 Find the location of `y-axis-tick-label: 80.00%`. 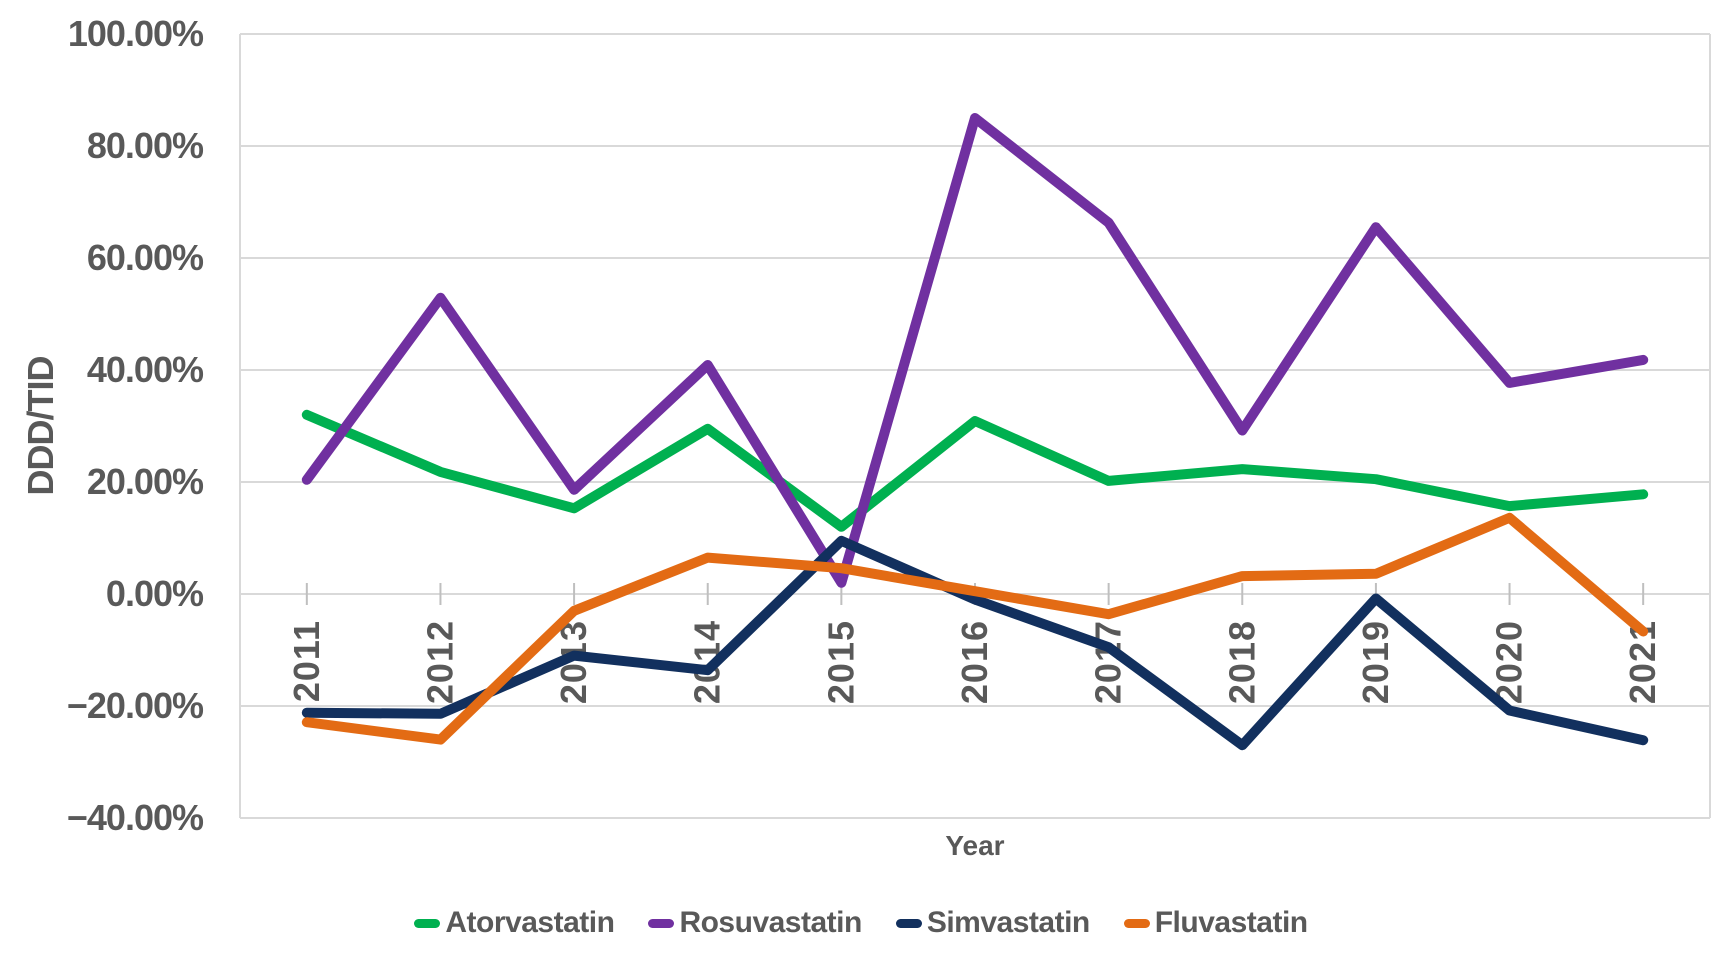

y-axis-tick-label: 80.00% is located at coordinates (145, 145).